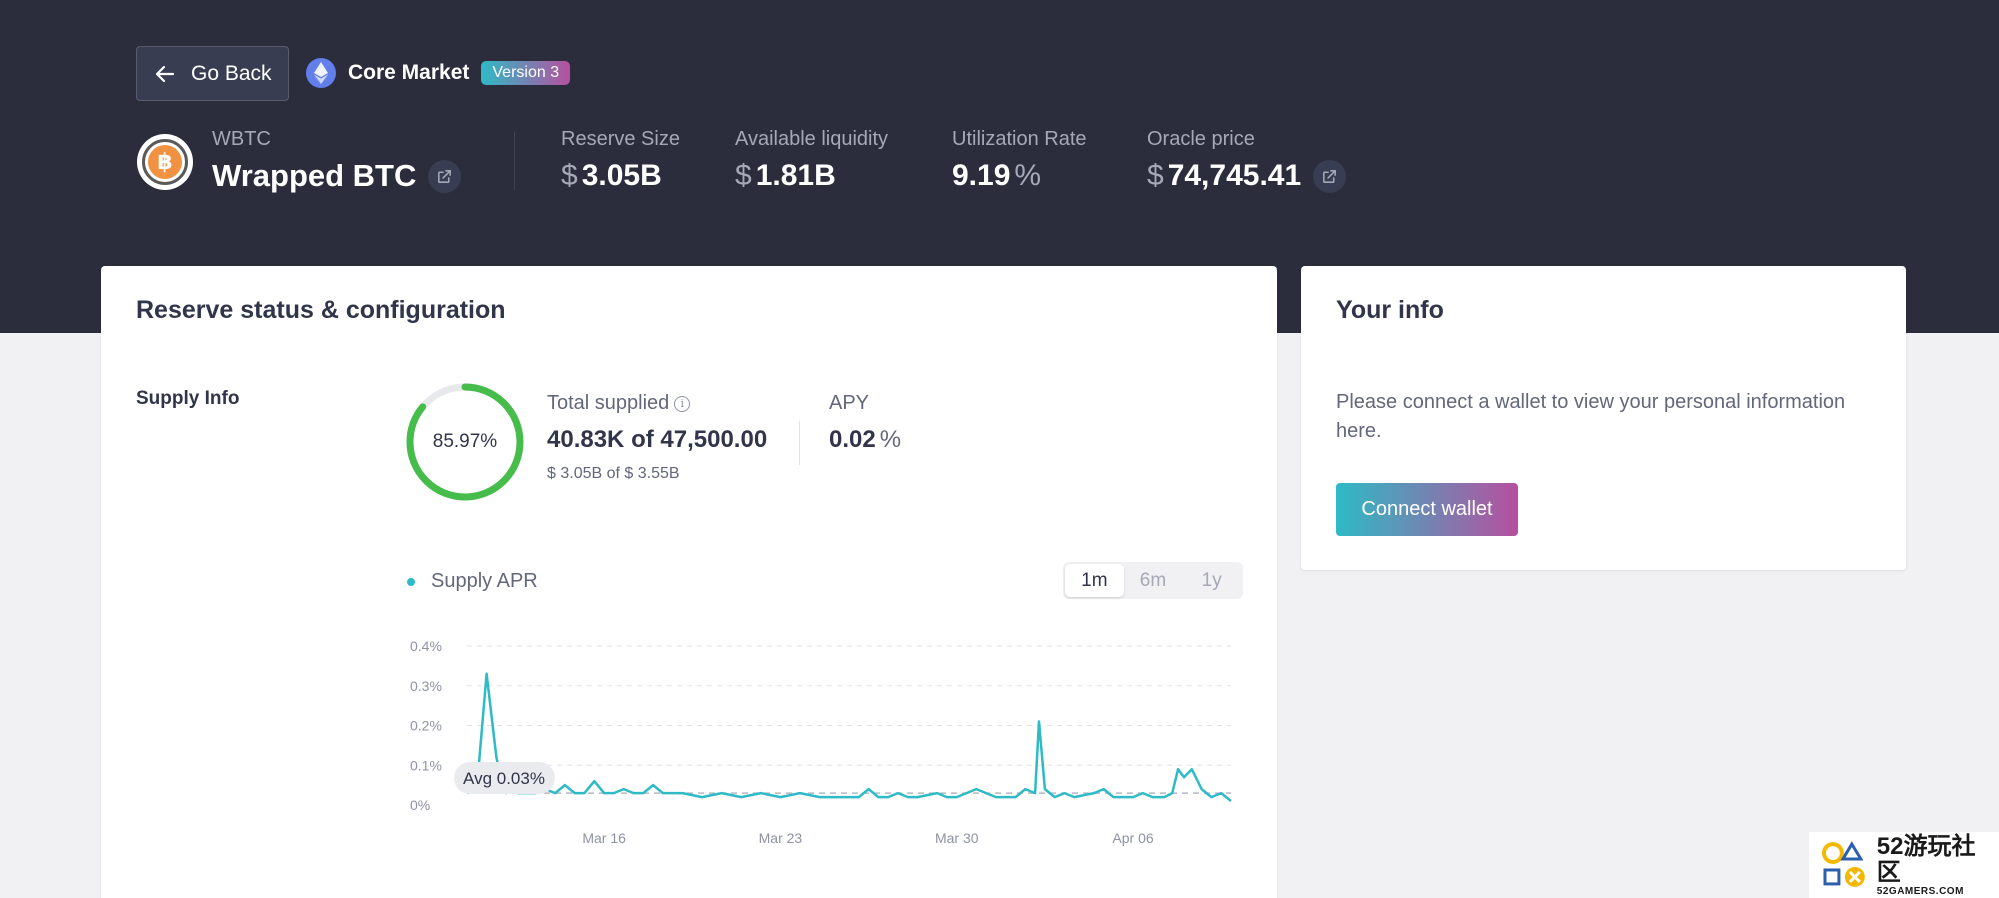 This screenshot has height=898, width=1999. Describe the element at coordinates (812, 139) in the screenshot. I see `available-liquidity-label: Available liquidity` at that location.